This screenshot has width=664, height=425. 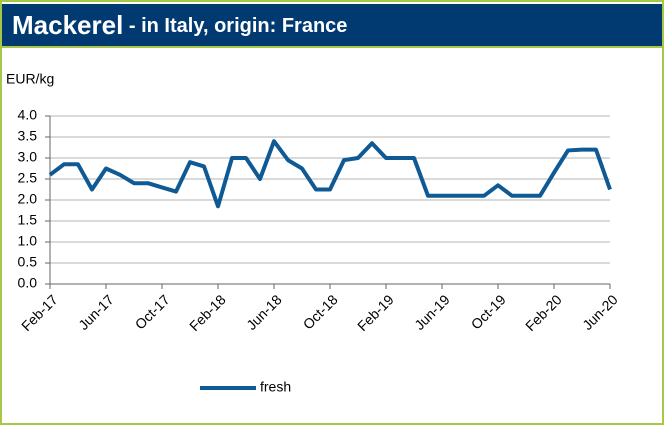 I want to click on chart-title: Mackerel - in Italy, origin: France, so click(x=179, y=25).